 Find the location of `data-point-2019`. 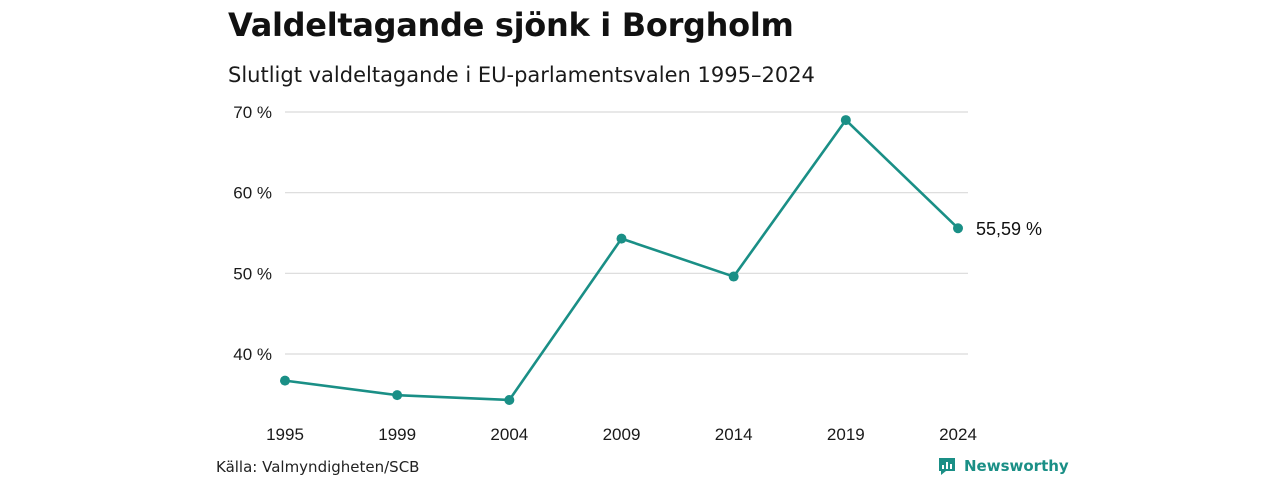

data-point-2019 is located at coordinates (845, 120).